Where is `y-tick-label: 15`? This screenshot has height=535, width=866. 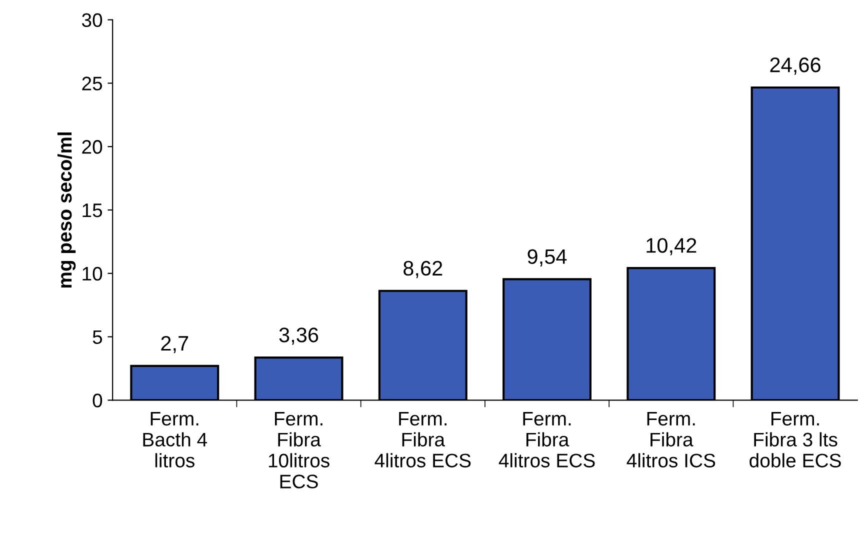
y-tick-label: 15 is located at coordinates (92, 211).